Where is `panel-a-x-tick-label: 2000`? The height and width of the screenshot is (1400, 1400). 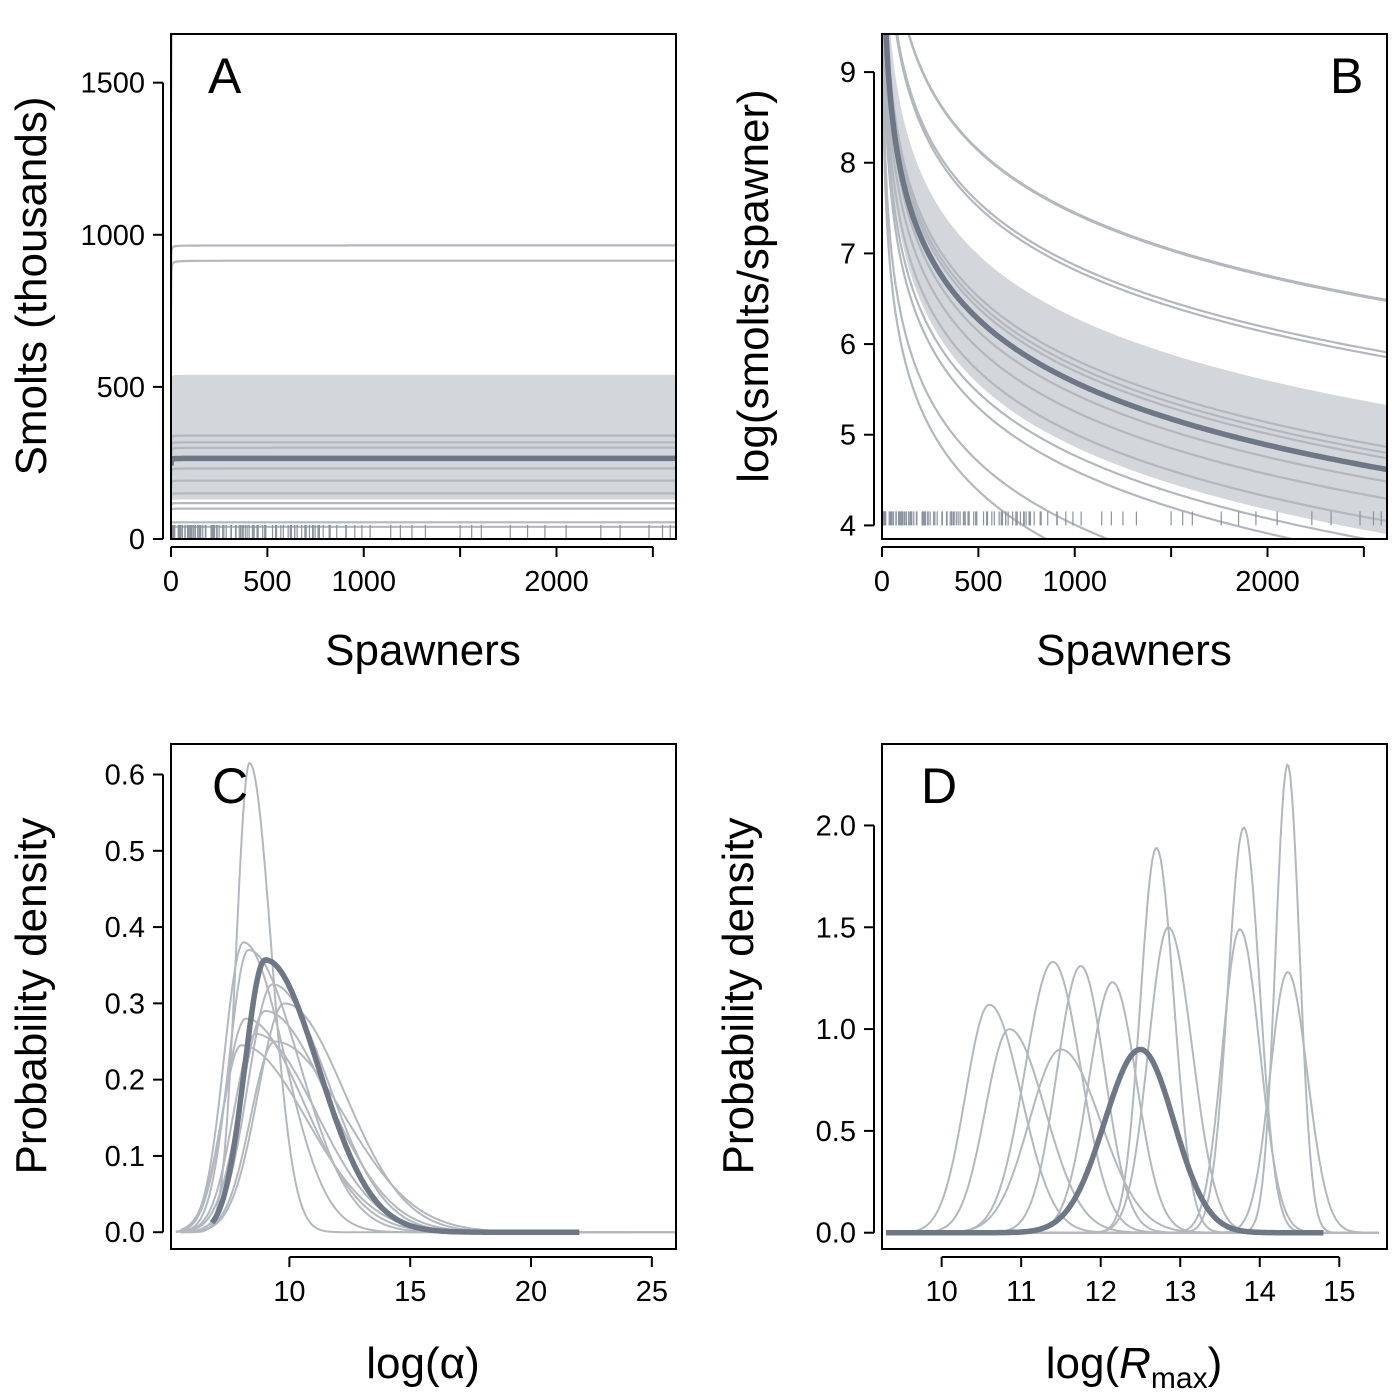
panel-a-x-tick-label: 2000 is located at coordinates (556, 582).